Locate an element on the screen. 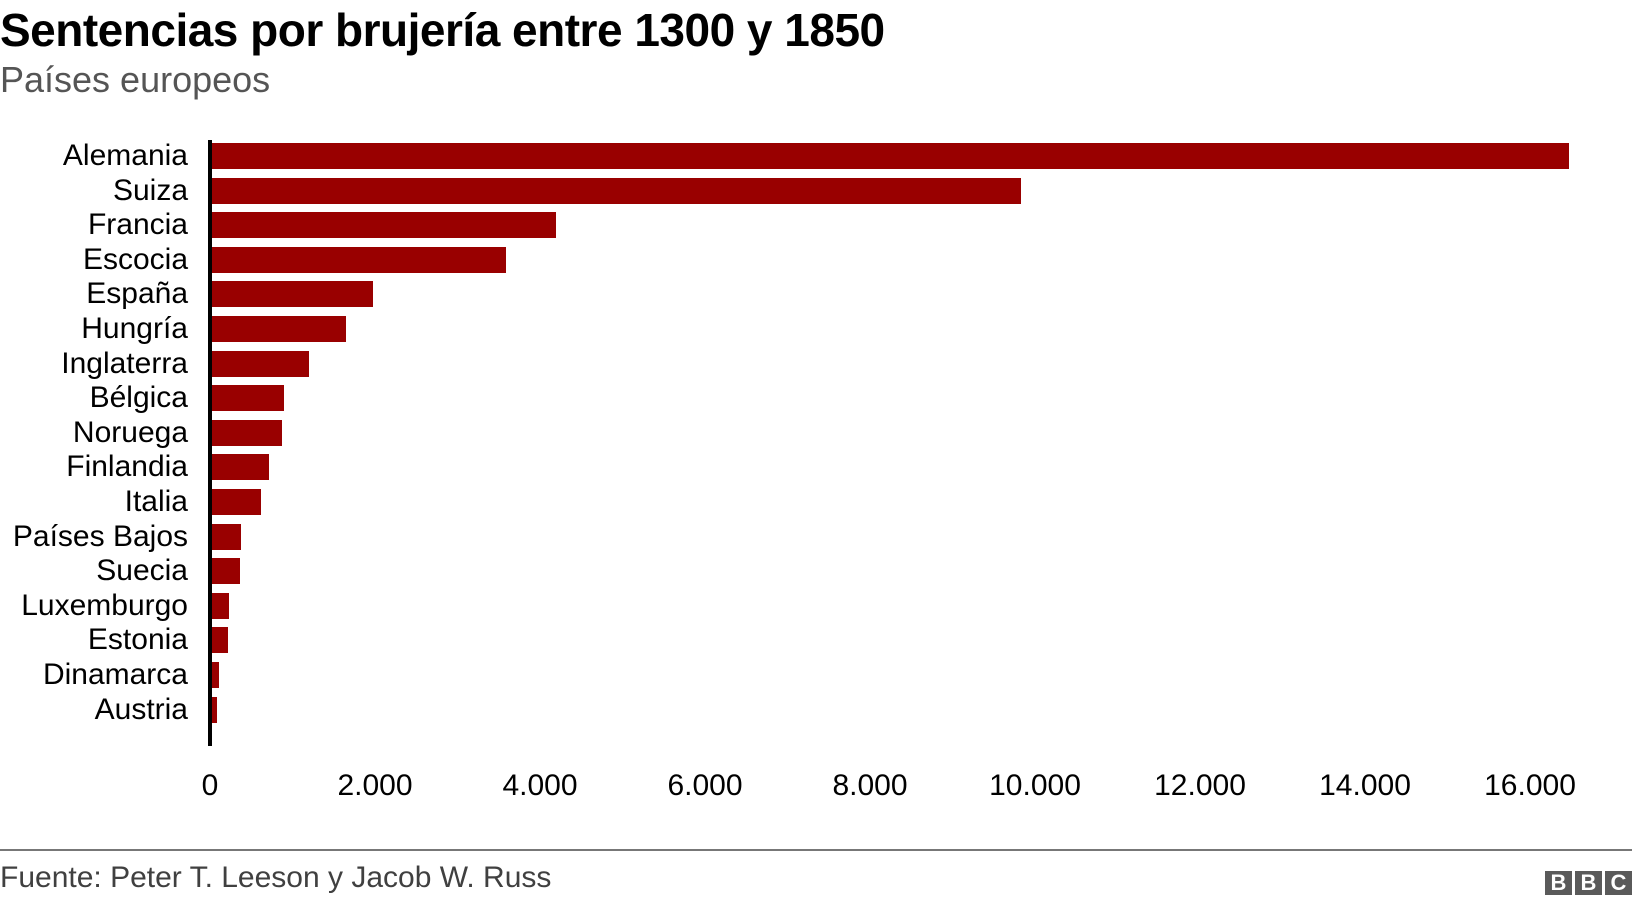  category-label: Dinamarca is located at coordinates (115, 674).